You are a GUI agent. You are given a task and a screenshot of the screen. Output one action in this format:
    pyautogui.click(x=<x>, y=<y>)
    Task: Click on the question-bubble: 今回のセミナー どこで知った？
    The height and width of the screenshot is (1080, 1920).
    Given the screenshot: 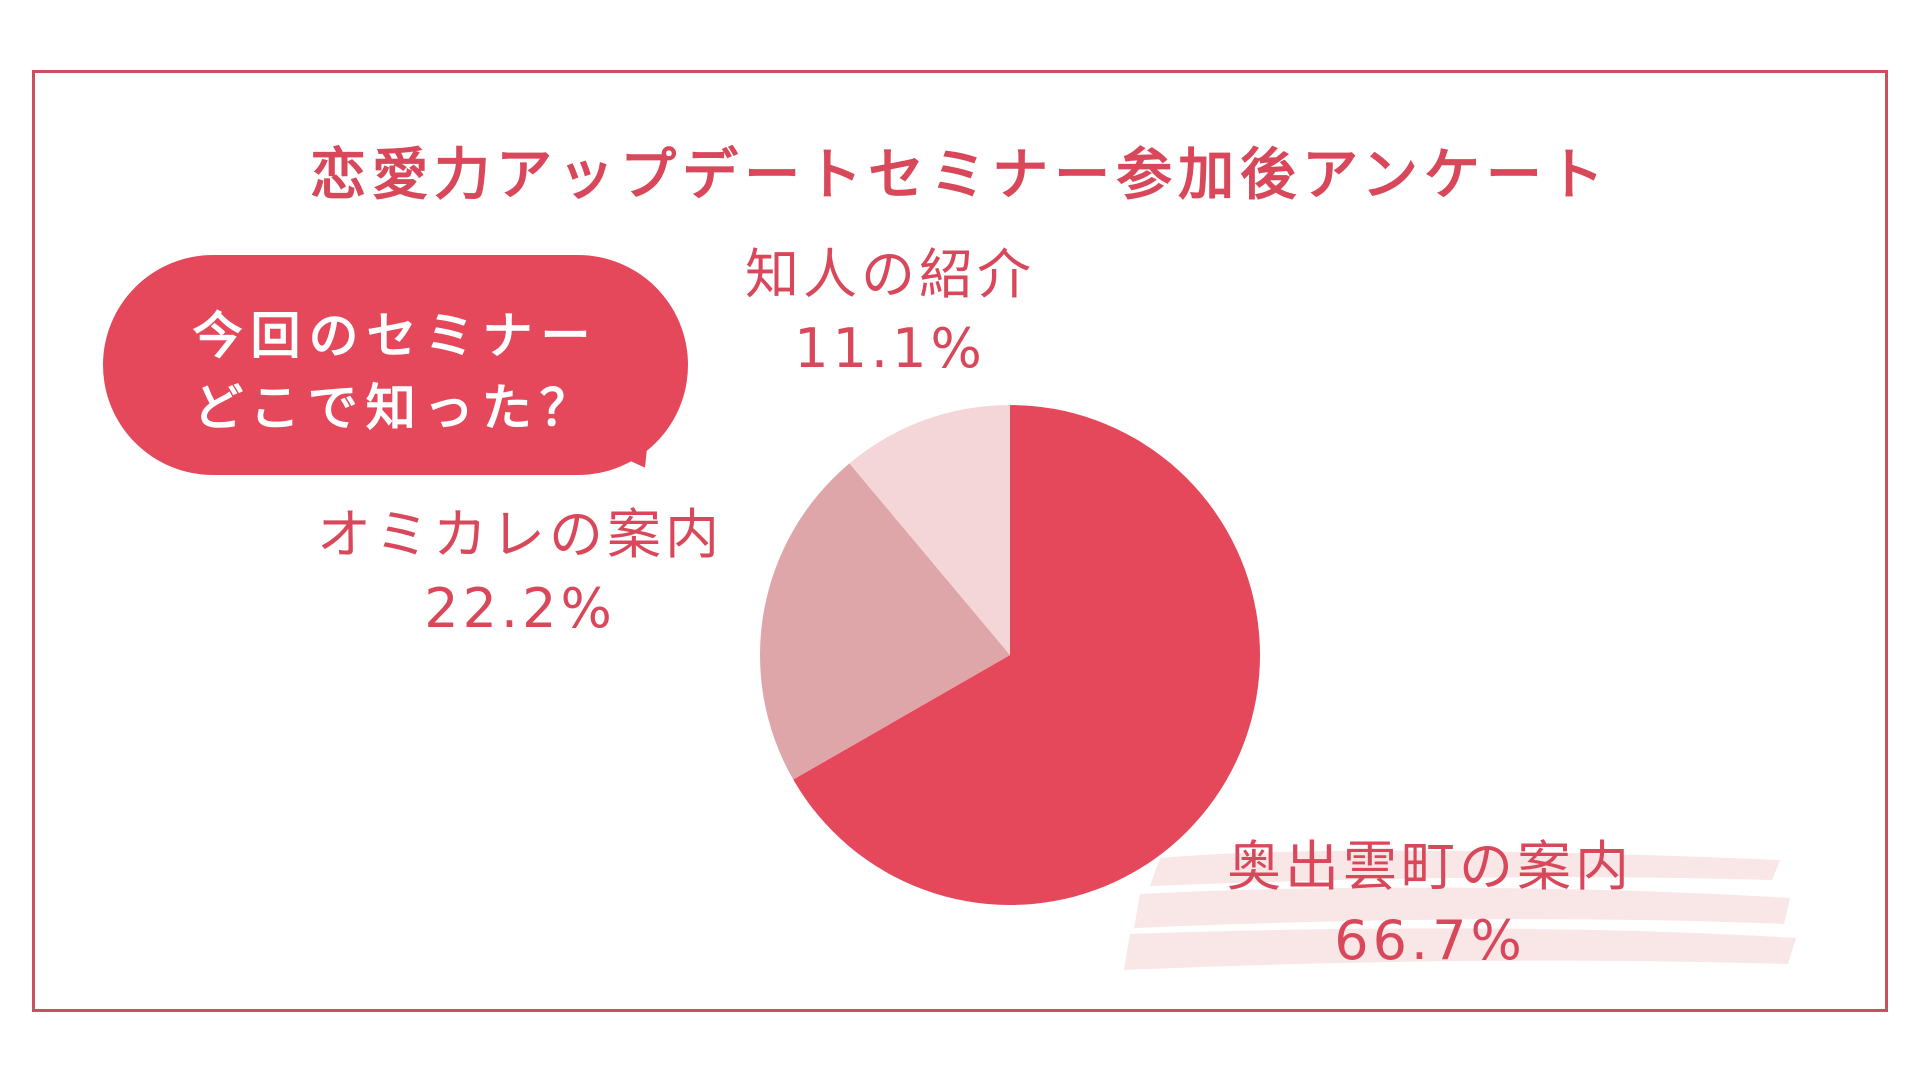 What is the action you would take?
    pyautogui.click(x=395, y=365)
    